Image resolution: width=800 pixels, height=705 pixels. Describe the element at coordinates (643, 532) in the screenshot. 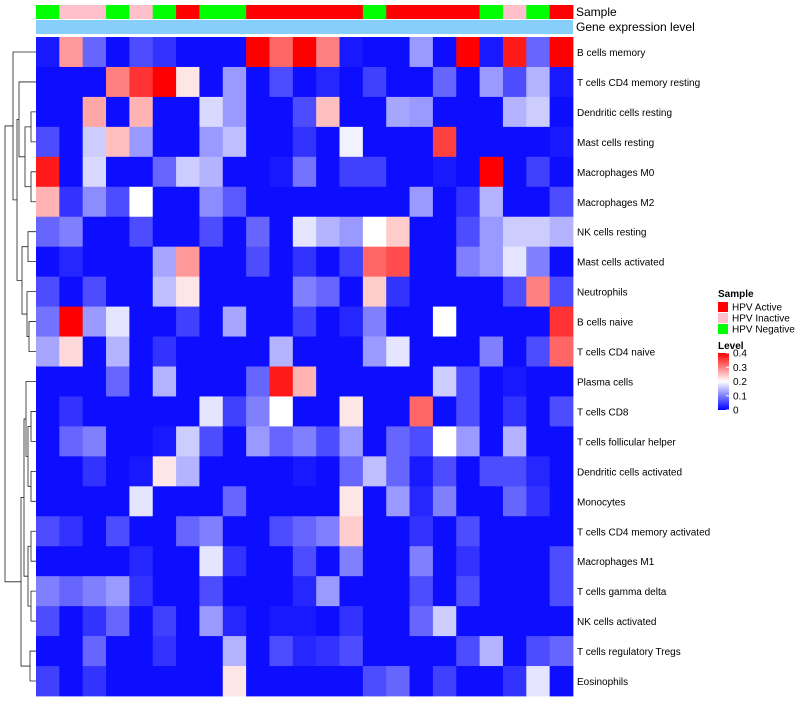

I see `row-label: T cells CD4 memory activated` at that location.